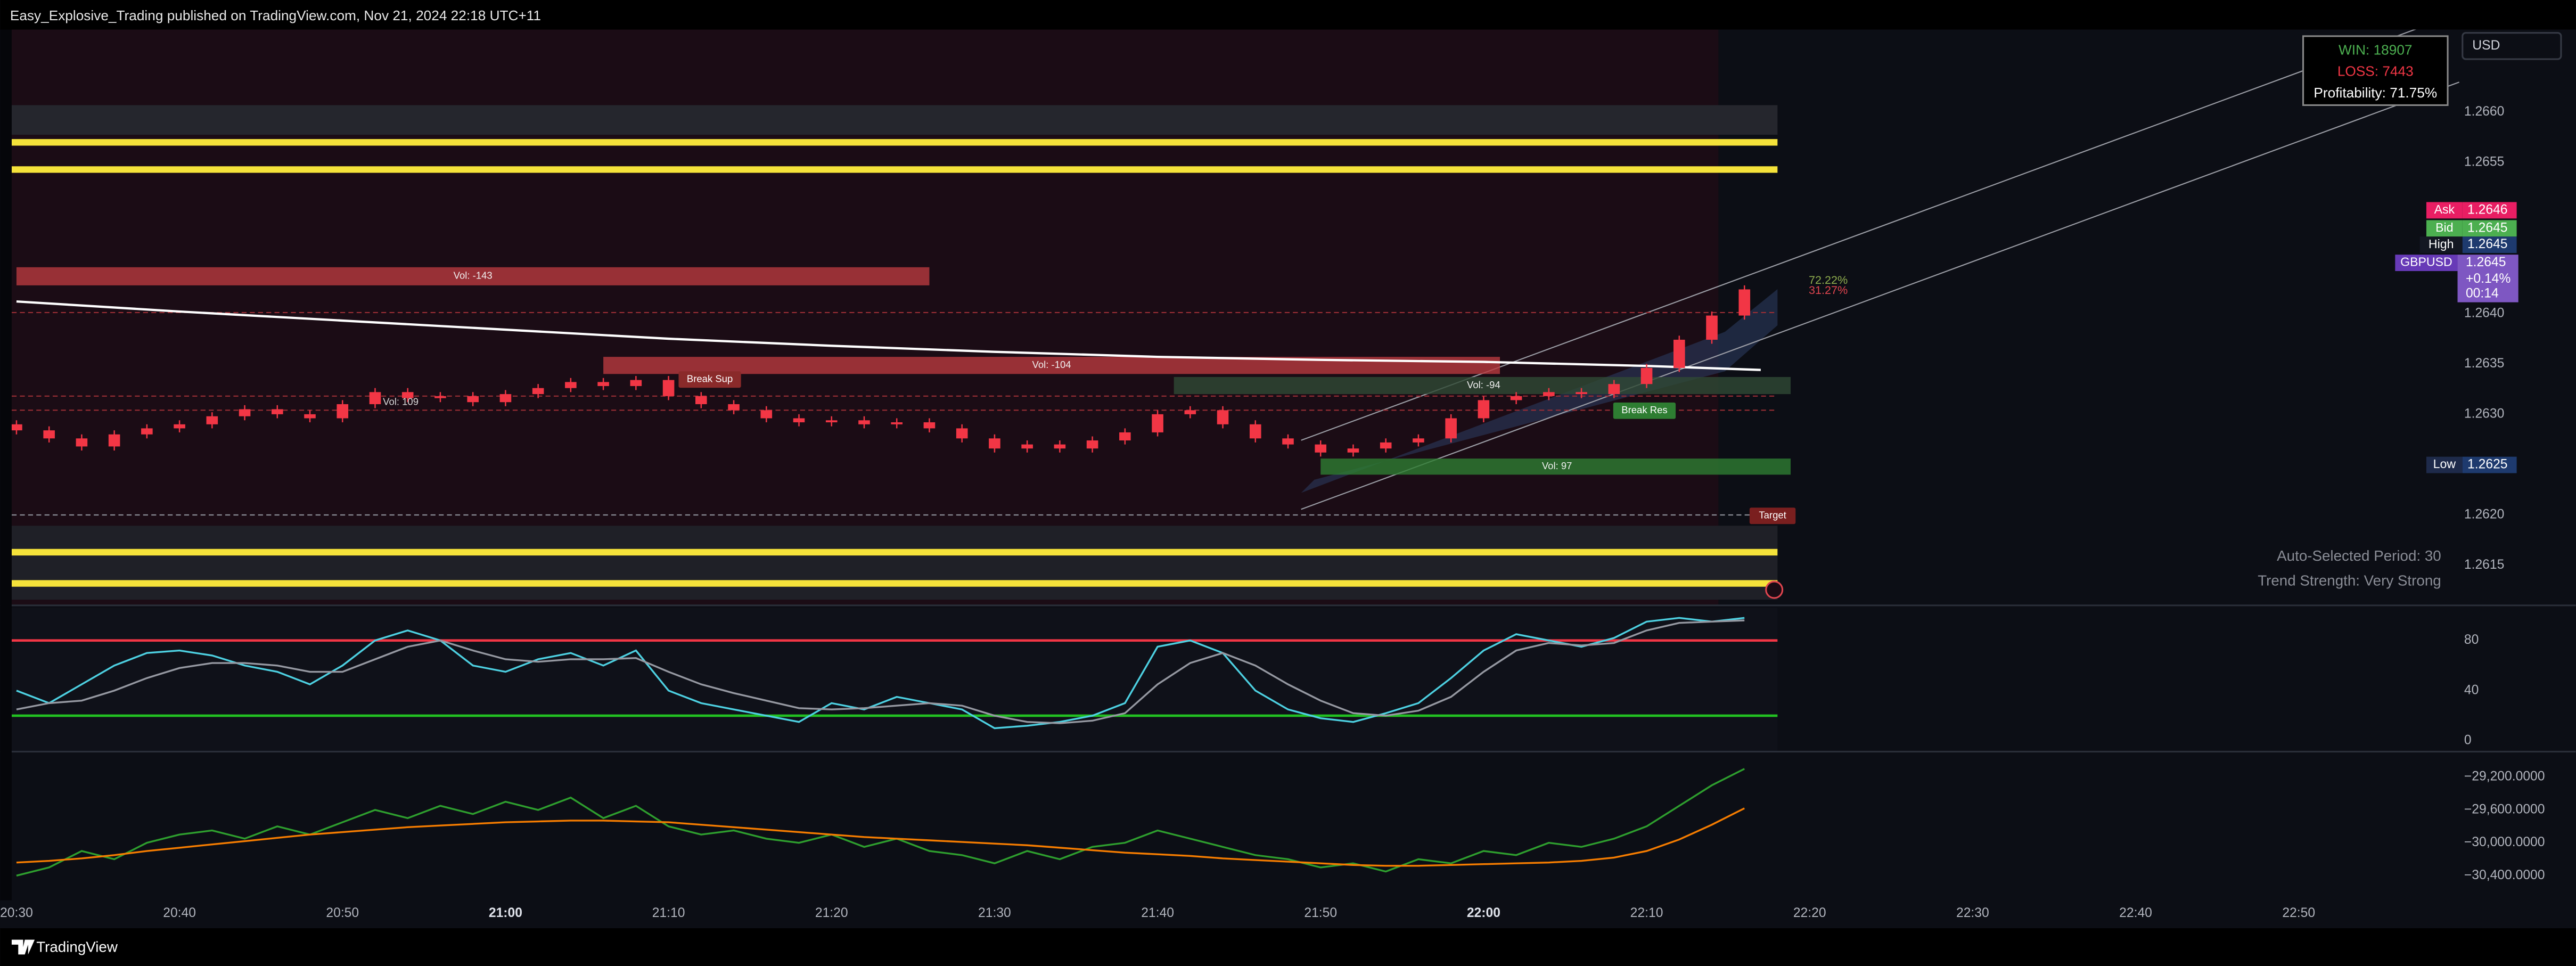 This screenshot has height=966, width=2576. What do you see at coordinates (2482, 293) in the screenshot?
I see `bar-countdown: 00:14` at bounding box center [2482, 293].